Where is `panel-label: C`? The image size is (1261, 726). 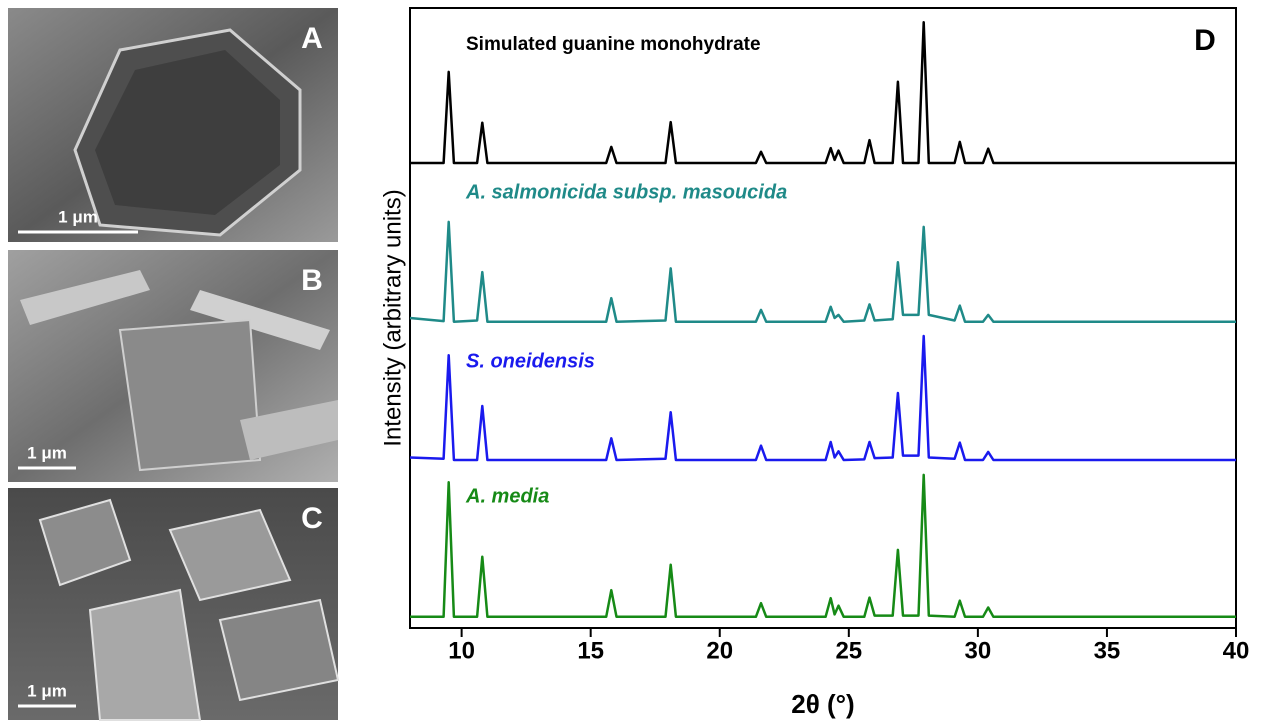
panel-label: C is located at coordinates (312, 518).